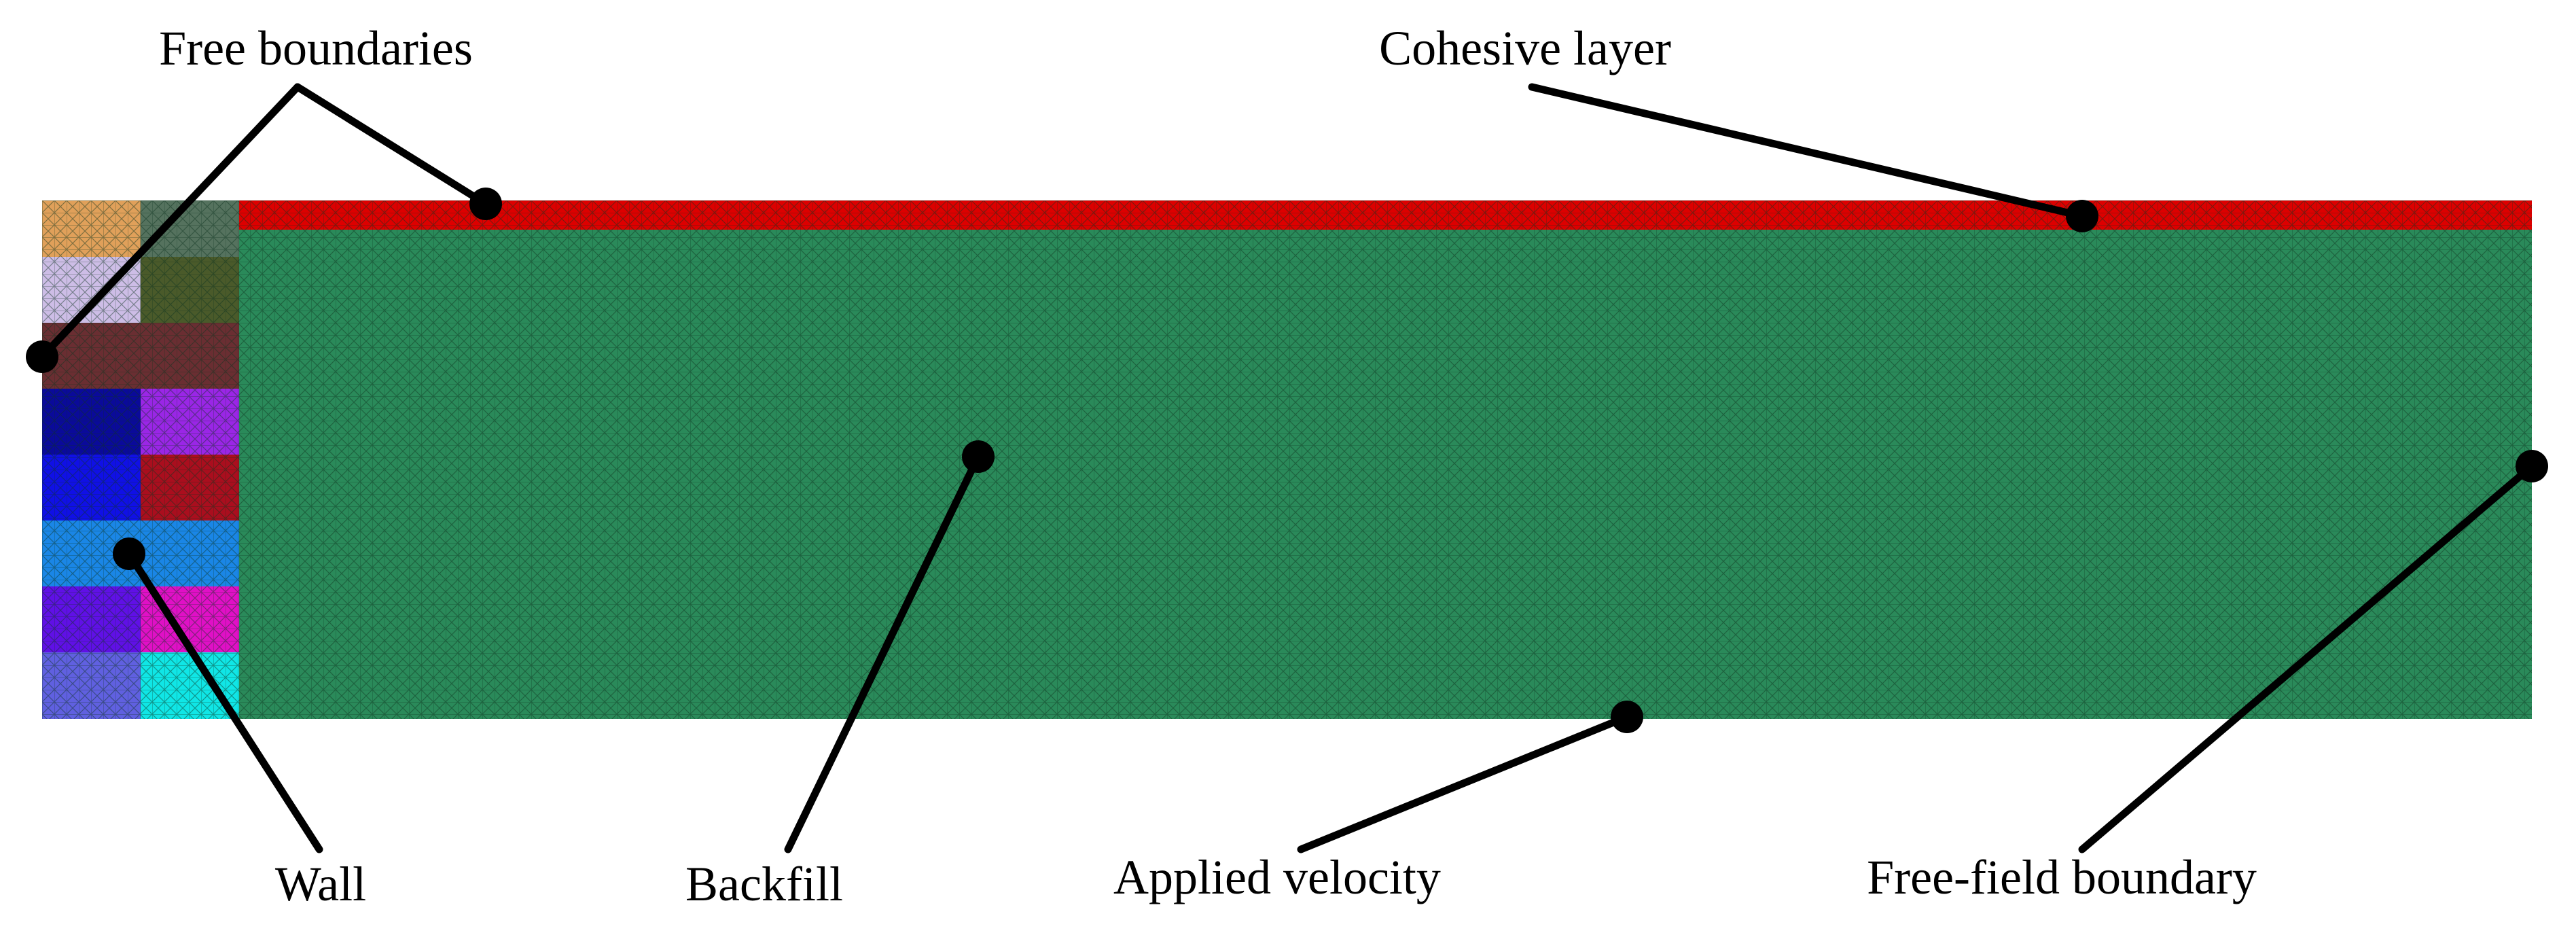 The width and height of the screenshot is (2576, 935). Describe the element at coordinates (764, 884) in the screenshot. I see `backfill-label: Backfill` at that location.